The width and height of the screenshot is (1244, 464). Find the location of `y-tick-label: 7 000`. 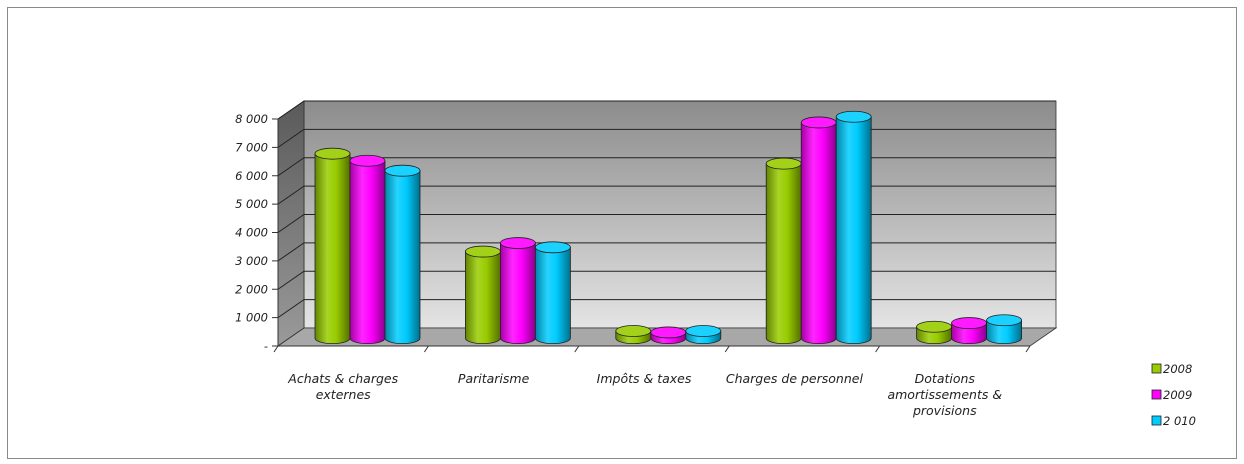

y-tick-label: 7 000 is located at coordinates (251, 147).